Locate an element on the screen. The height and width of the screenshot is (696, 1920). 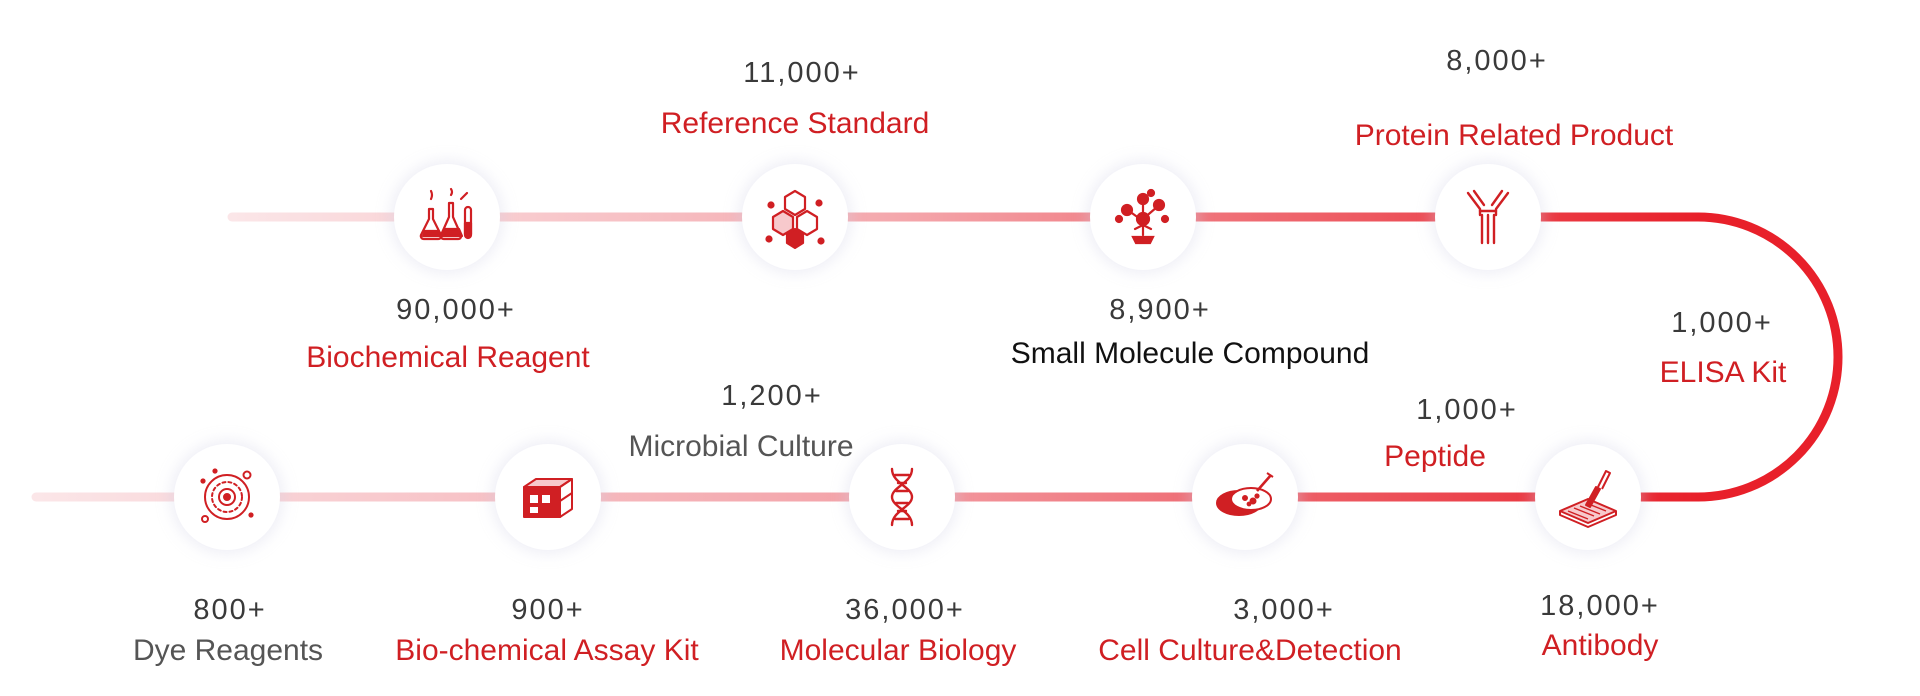
assay-box-icon is located at coordinates (548, 498).